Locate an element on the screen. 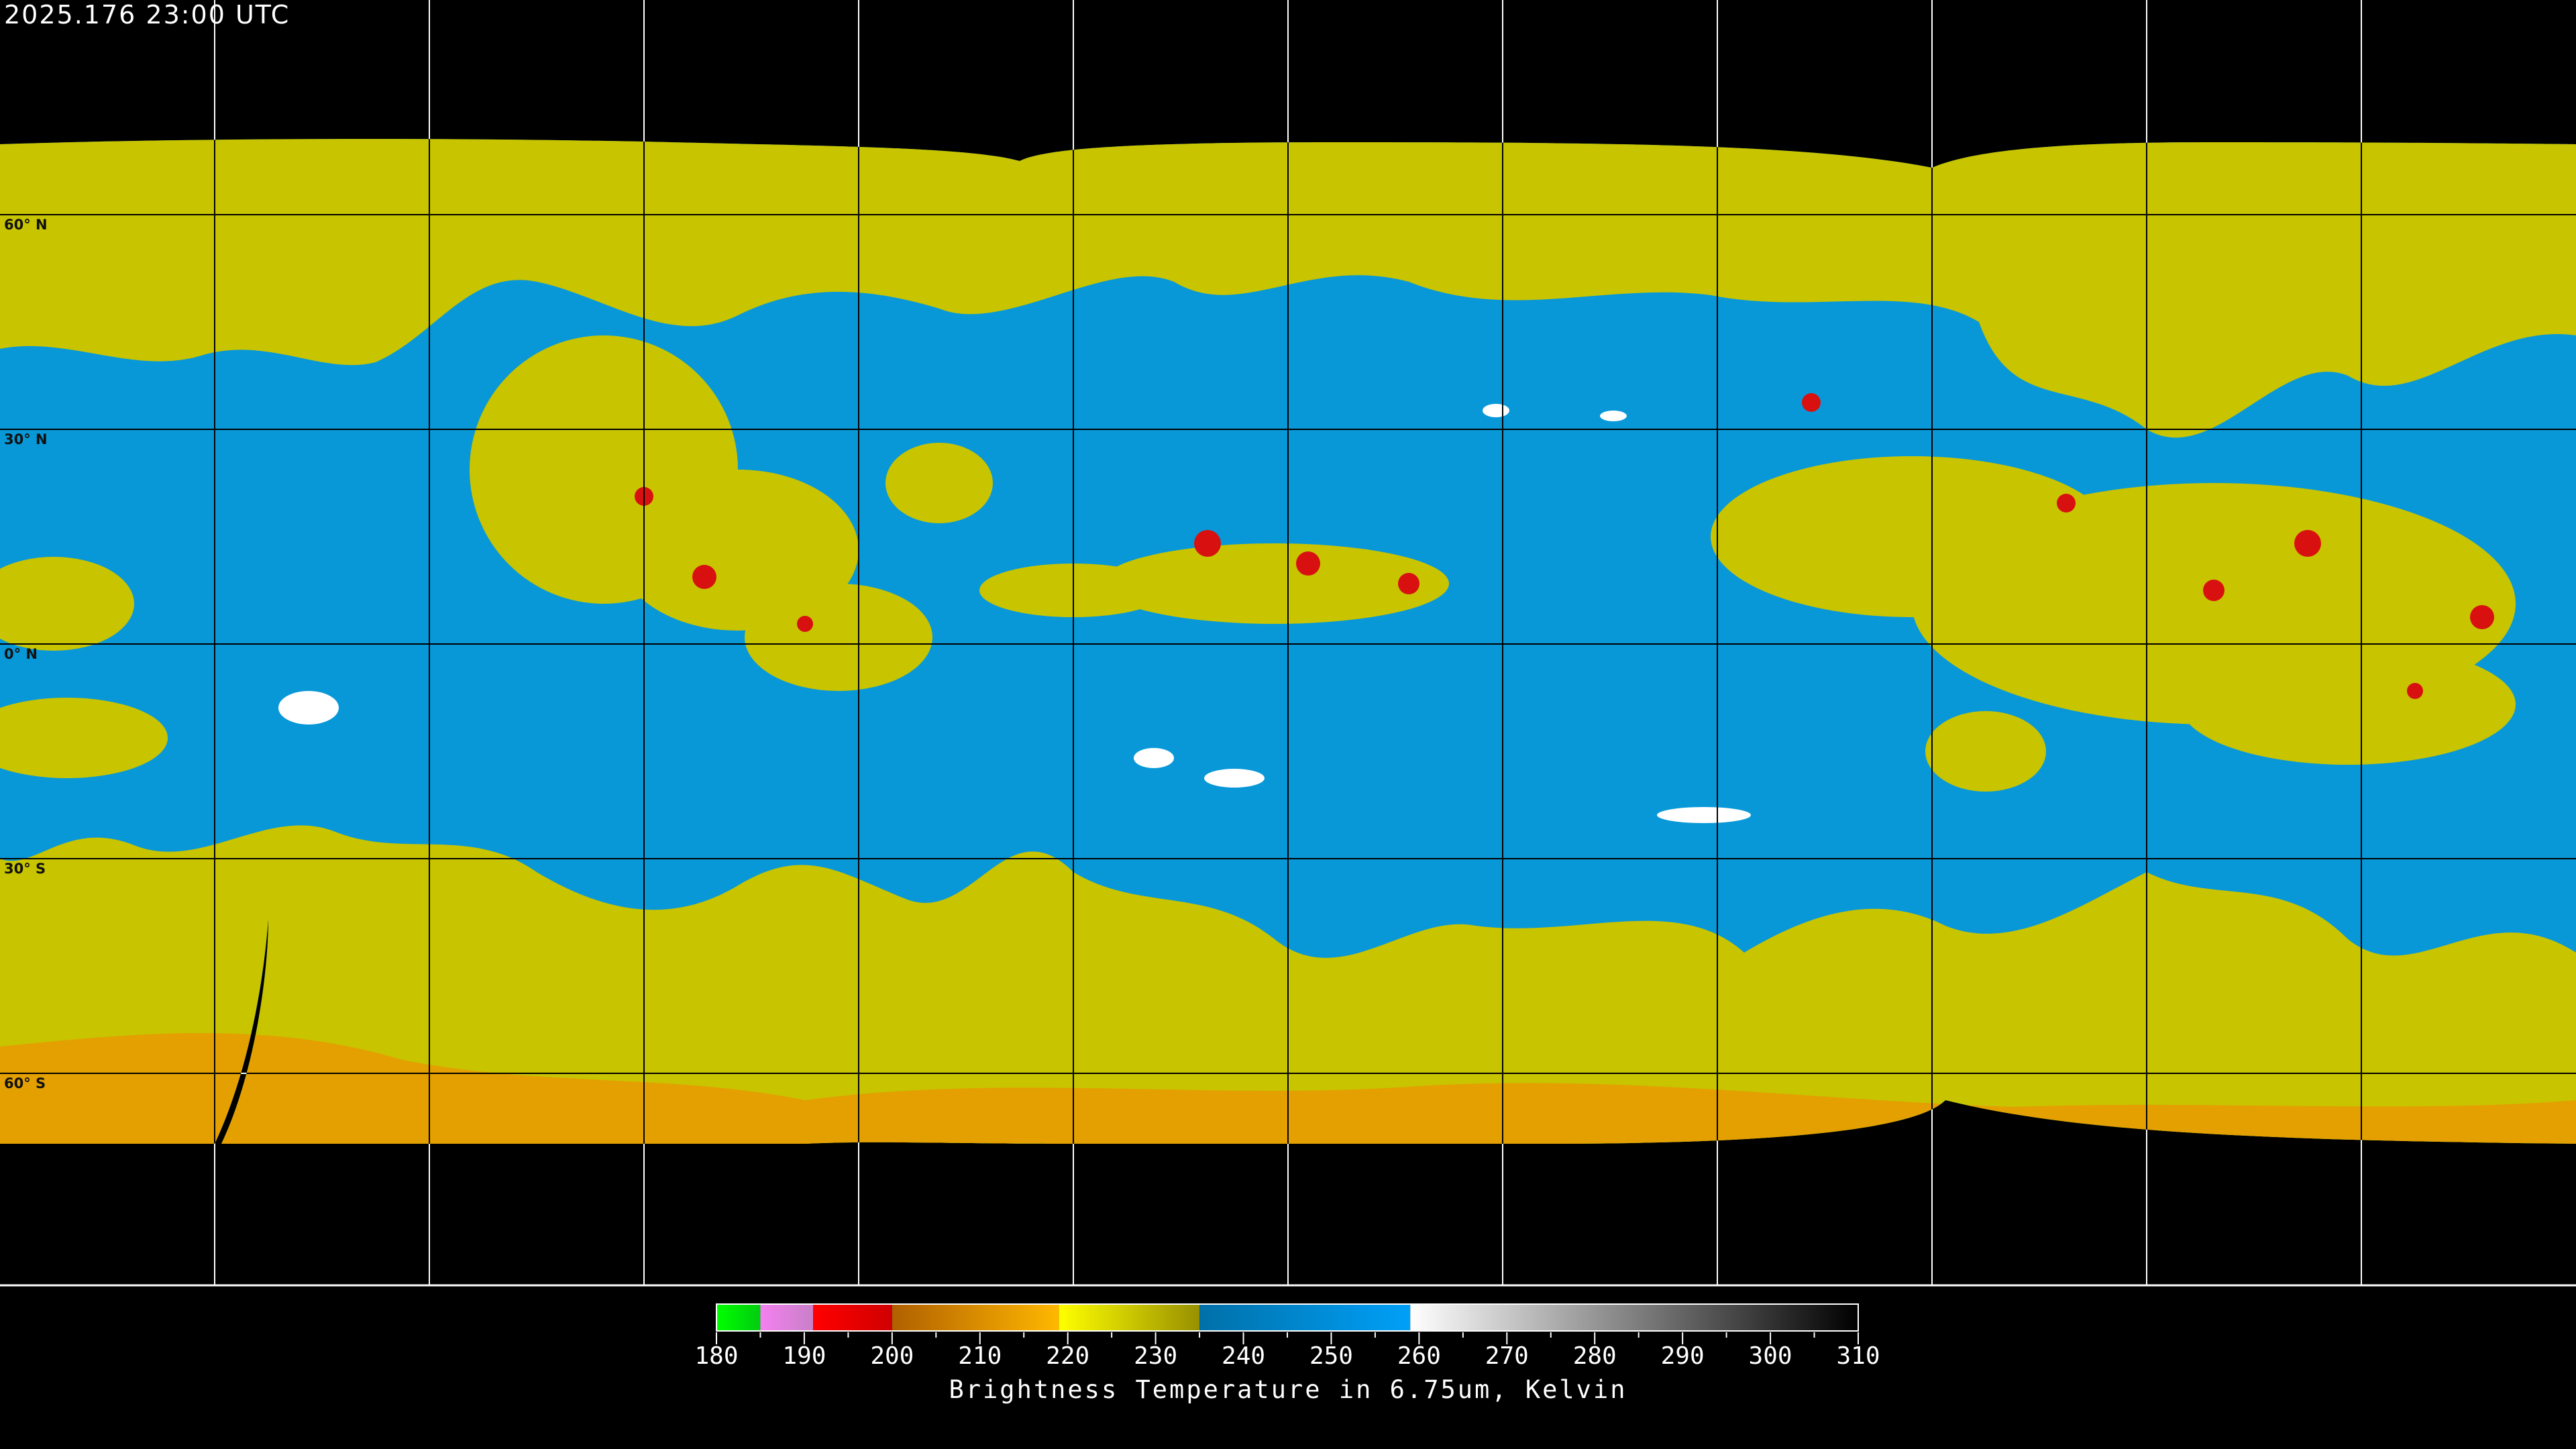 The height and width of the screenshot is (1449, 2576). colorbar-label: 180 is located at coordinates (716, 1356).